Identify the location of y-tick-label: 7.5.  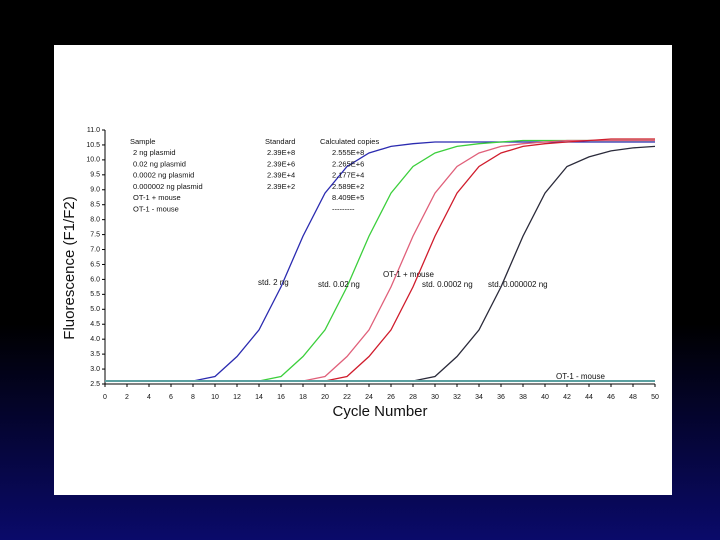
(95, 234).